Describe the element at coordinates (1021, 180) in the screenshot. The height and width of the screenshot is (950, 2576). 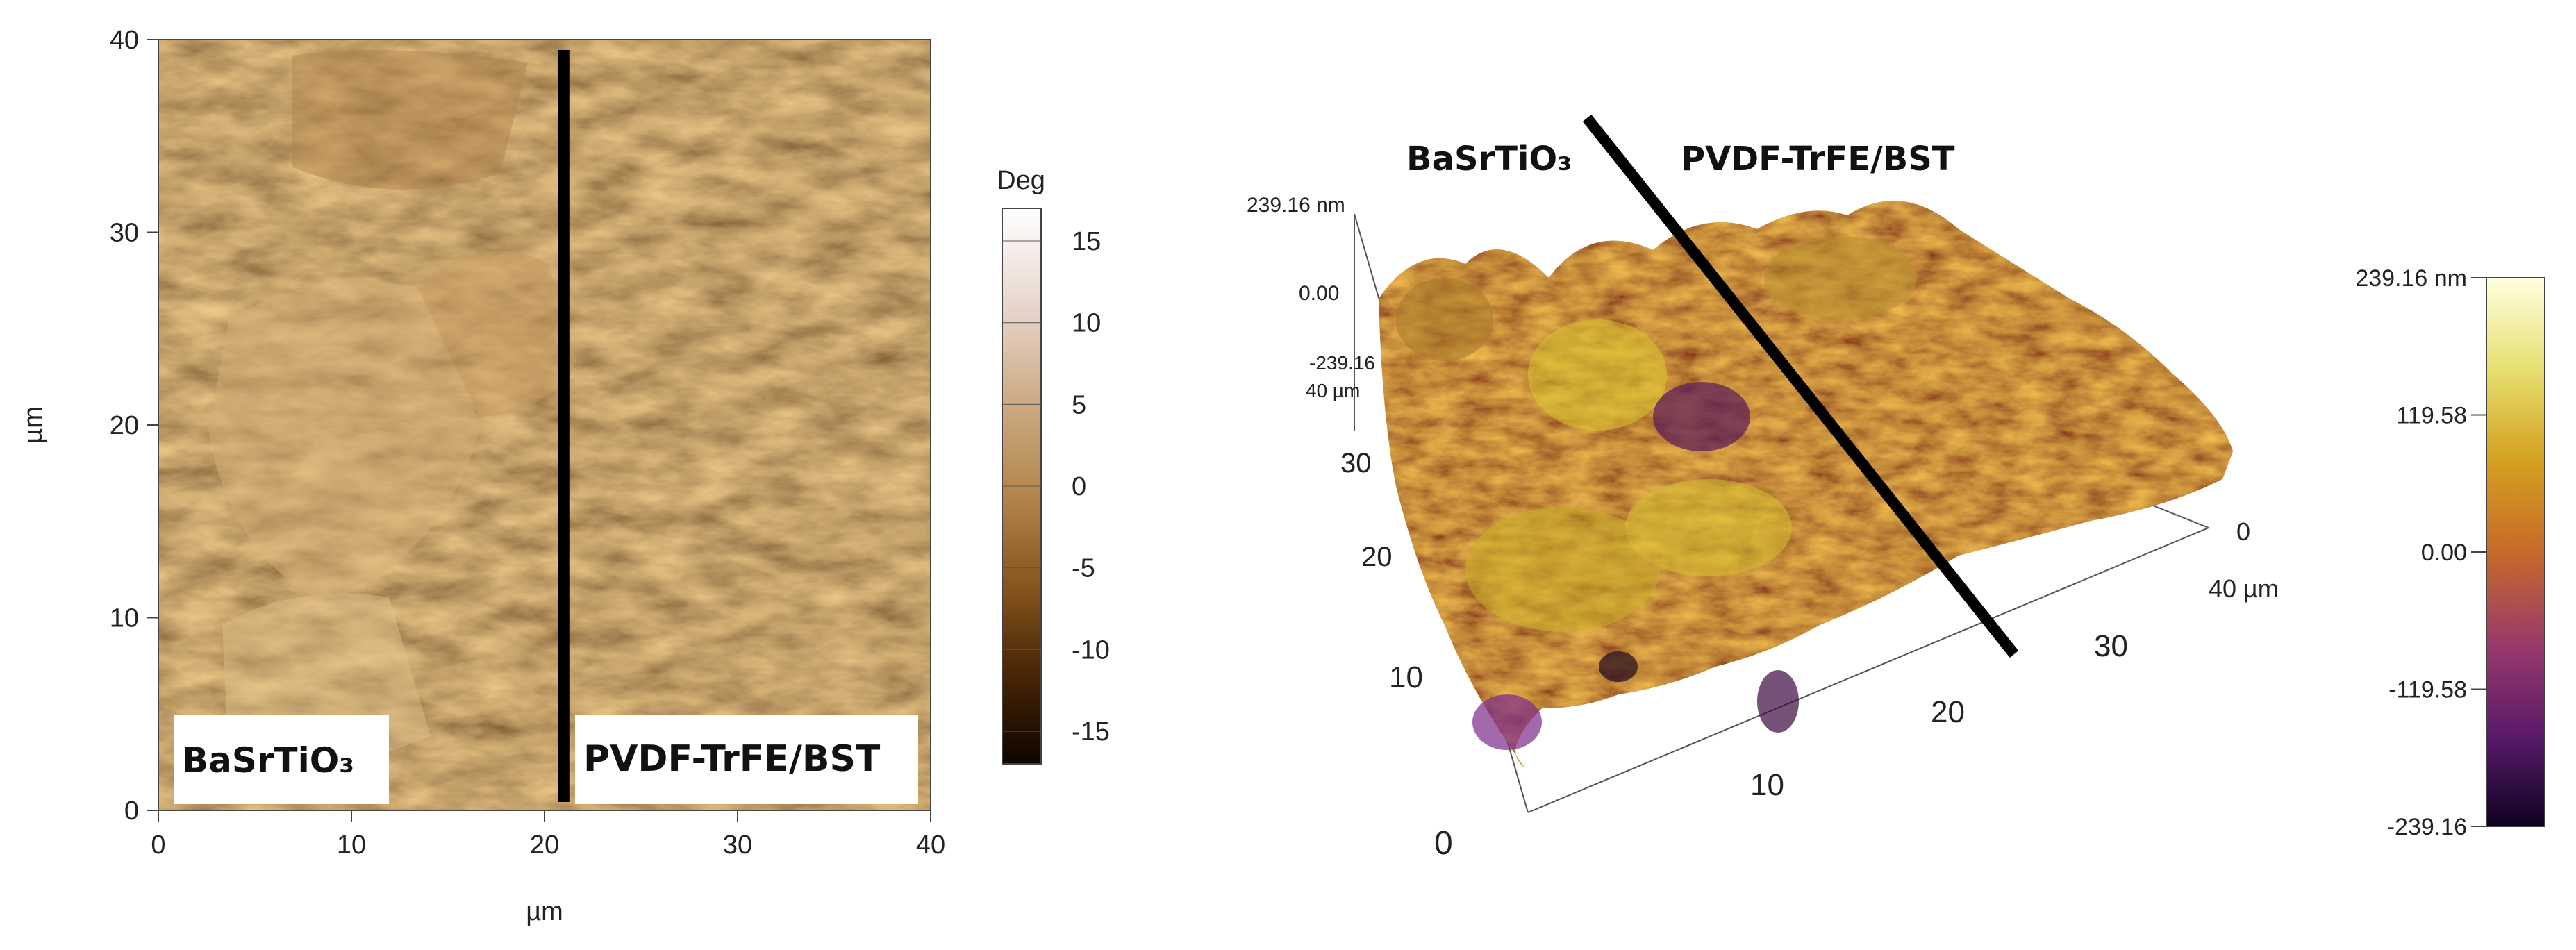
I see `colorbar-unit-deg: Deg` at that location.